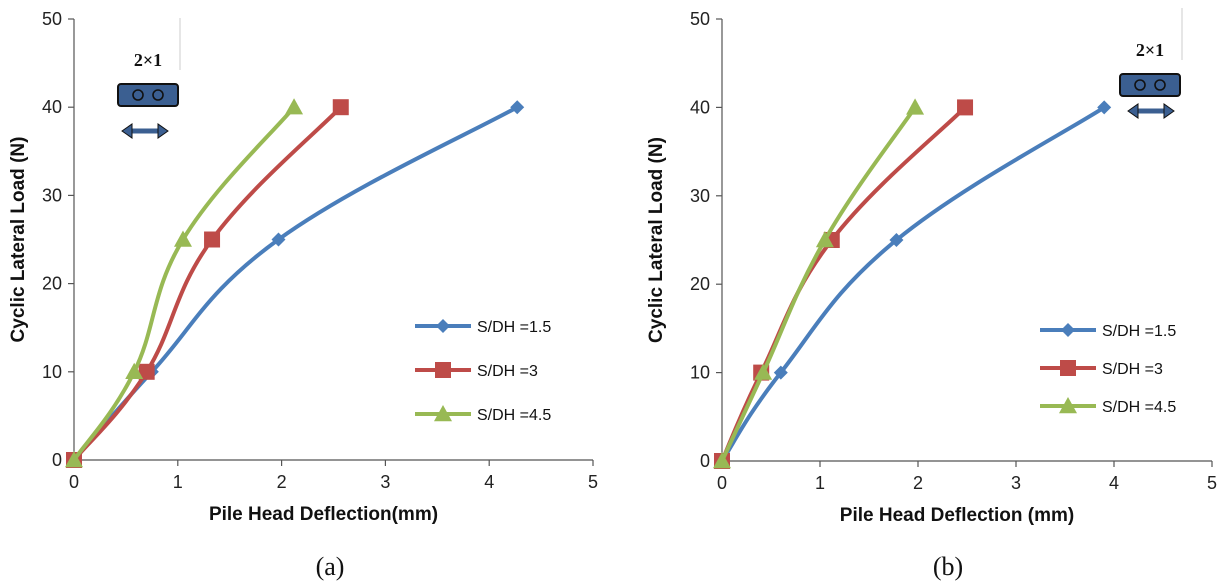 The image size is (1222, 583). Describe the element at coordinates (957, 515) in the screenshot. I see `x-axis-title: Pile Head Deflection (mm)` at that location.